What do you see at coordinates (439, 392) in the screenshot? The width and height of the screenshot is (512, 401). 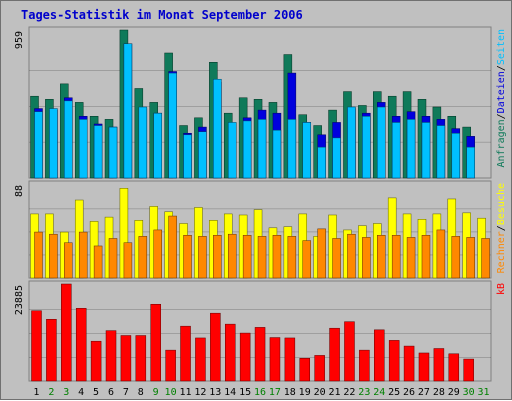 I see `x-tick-label: 28` at bounding box center [439, 392].